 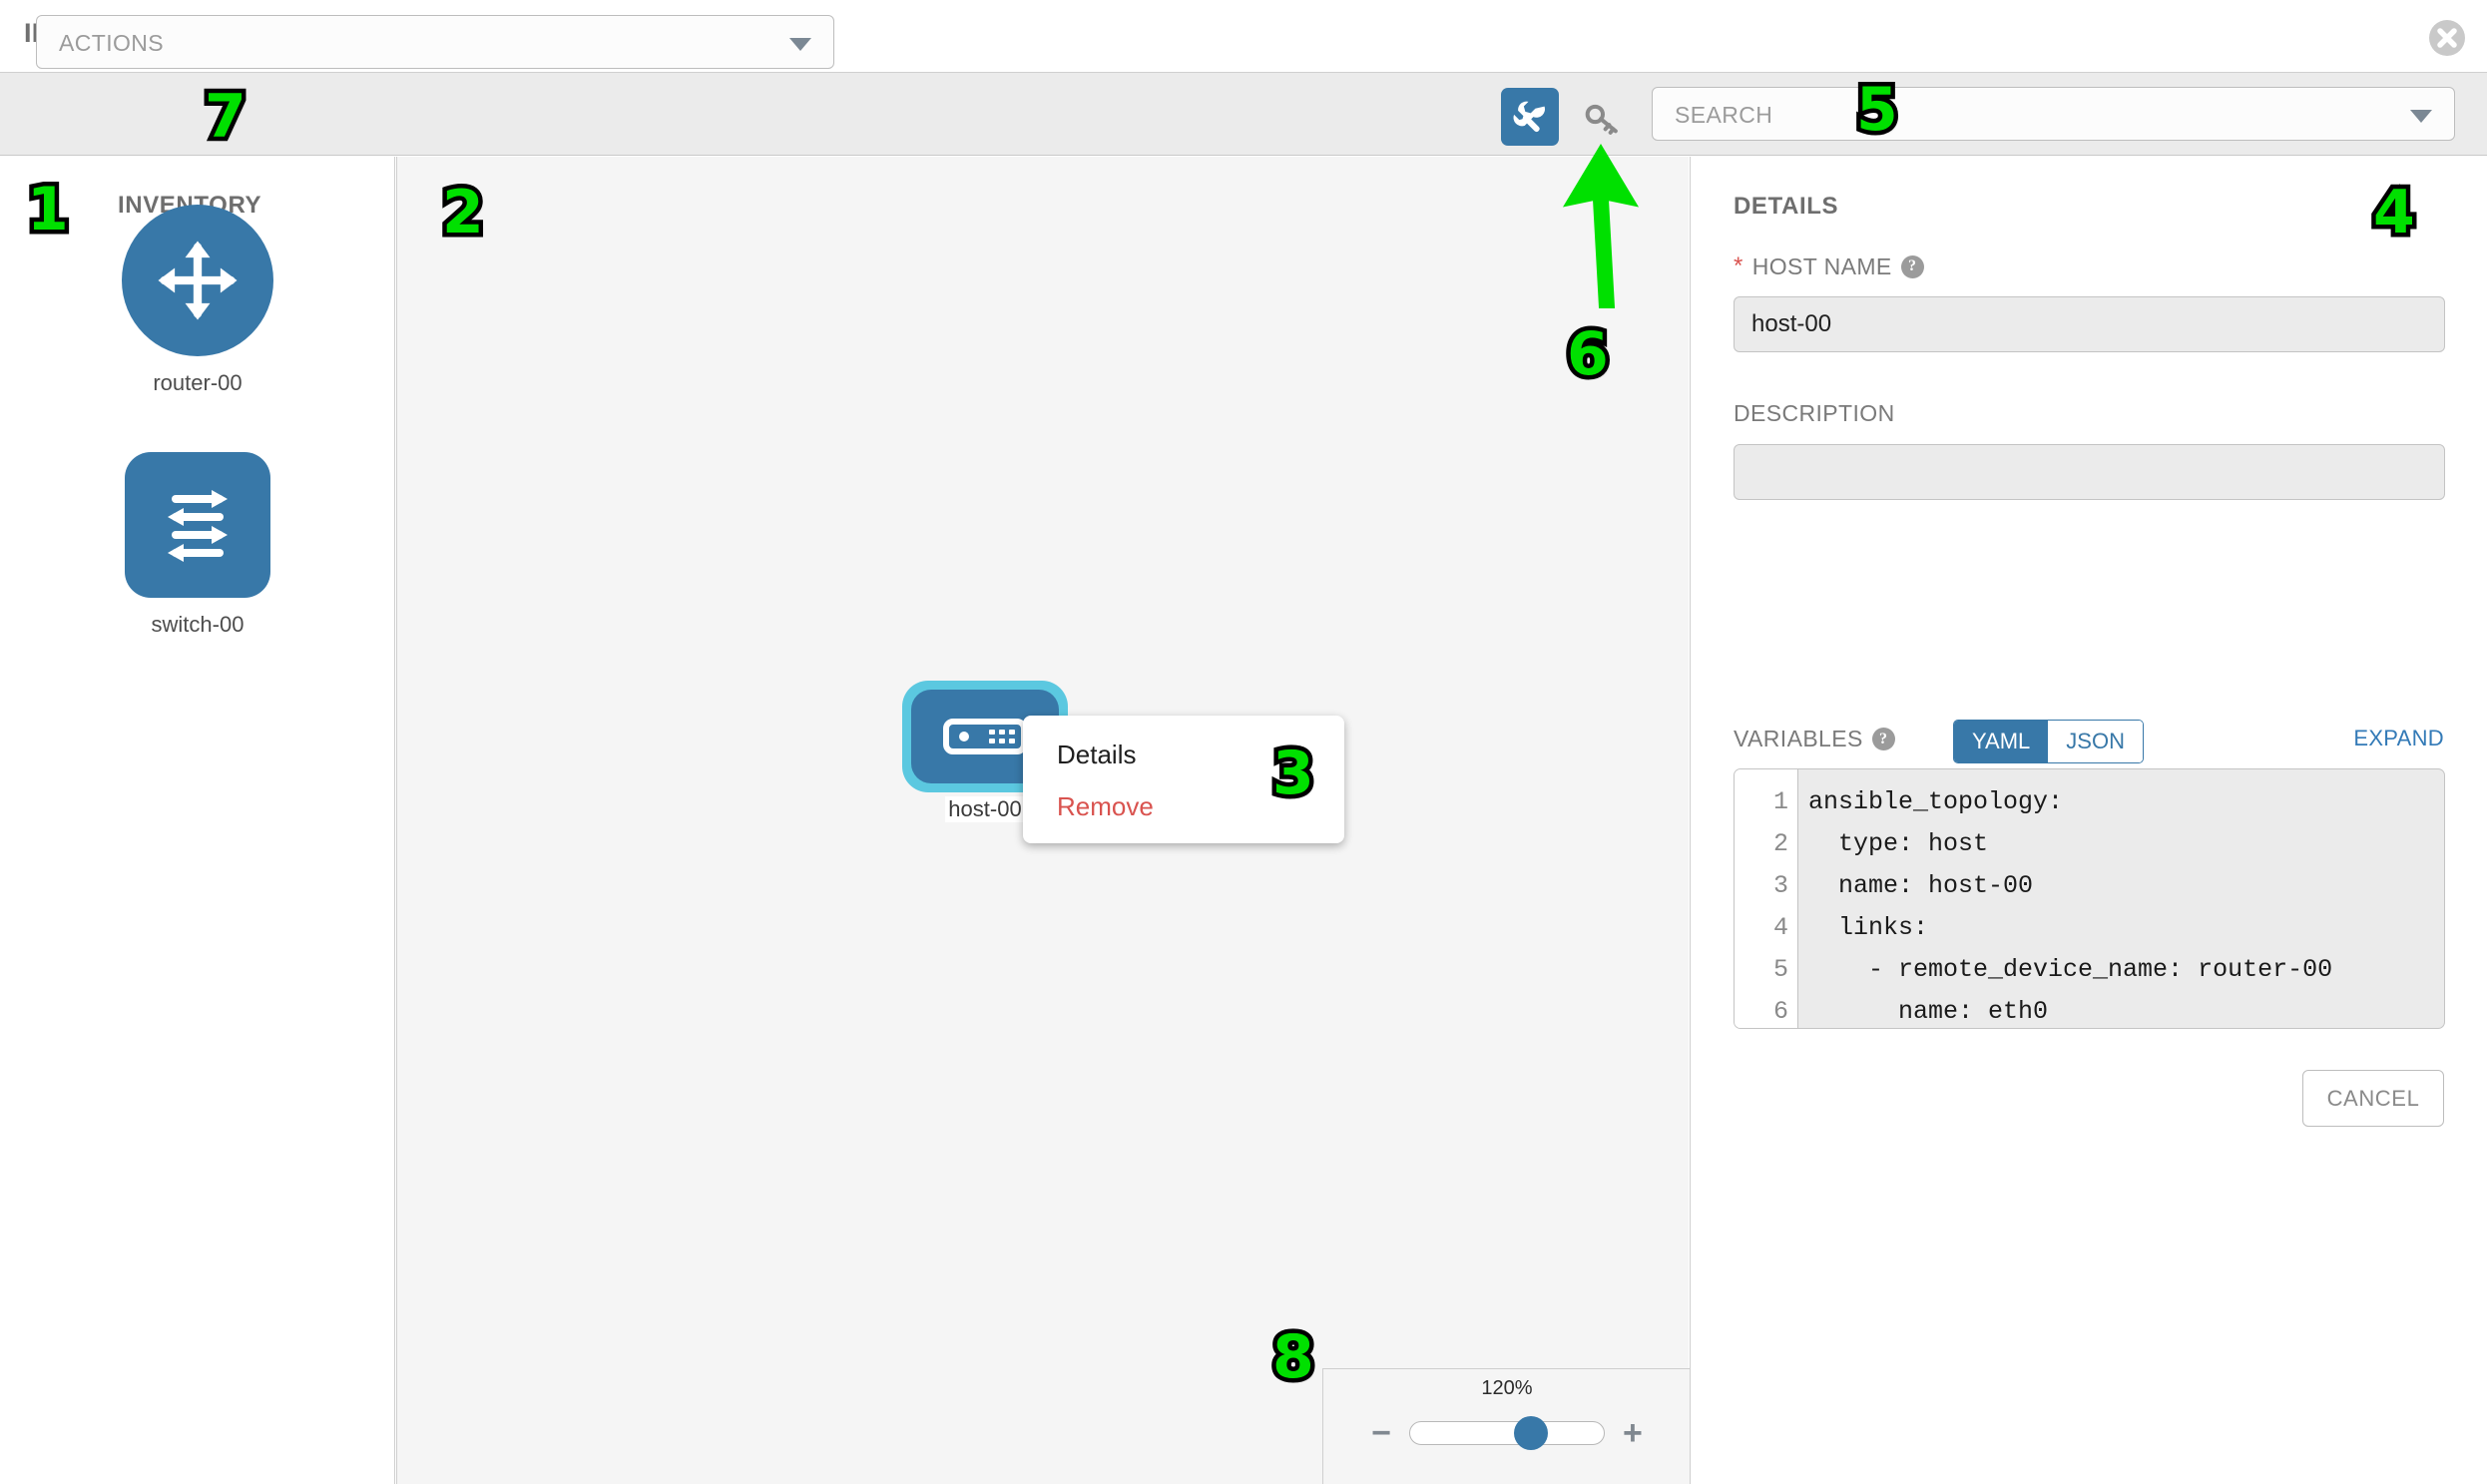 What do you see at coordinates (1105, 806) in the screenshot?
I see `context-menu-remove: Remove` at bounding box center [1105, 806].